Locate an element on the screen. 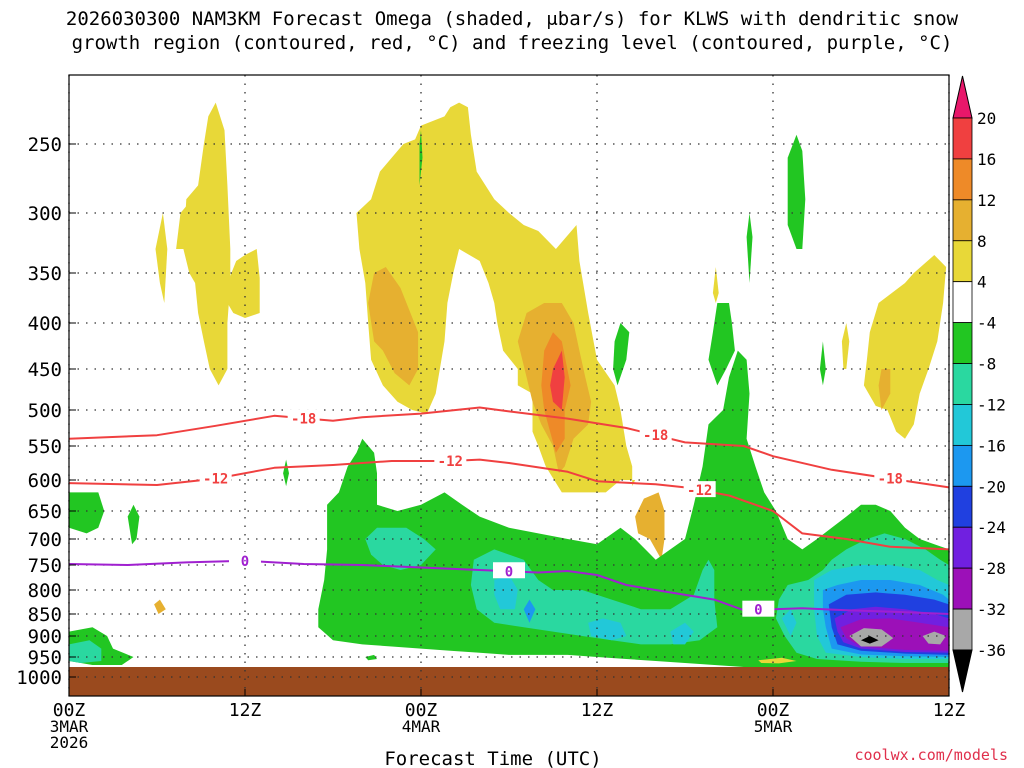  colorbar-label: -4 is located at coordinates (986, 323).